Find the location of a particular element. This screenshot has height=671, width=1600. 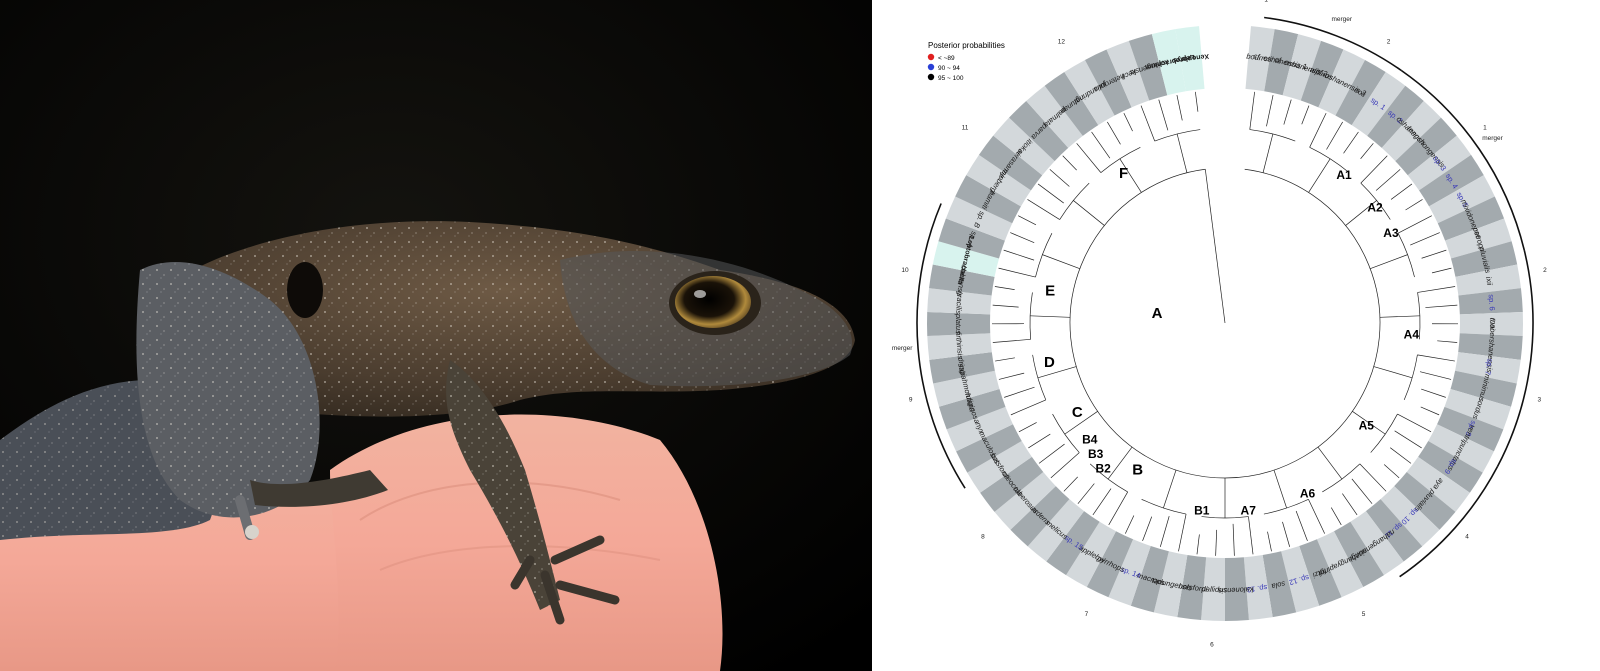

legend-item: 90 ~ 94 is located at coordinates (943, 67).